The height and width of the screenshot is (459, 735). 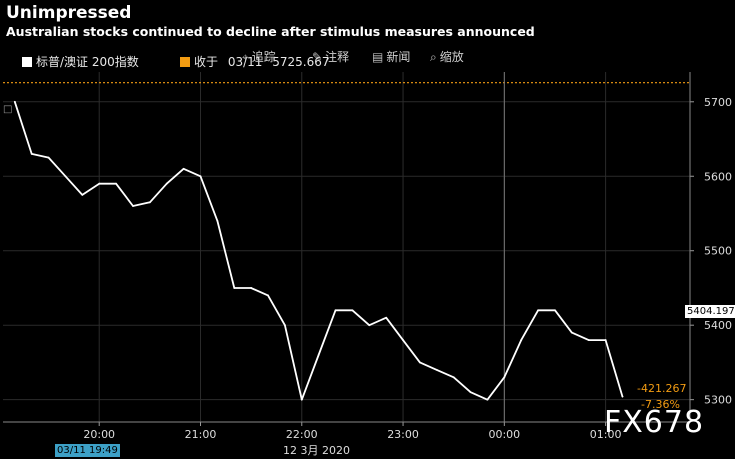 I want to click on news-button: ▤ 新闻, so click(x=391, y=56).